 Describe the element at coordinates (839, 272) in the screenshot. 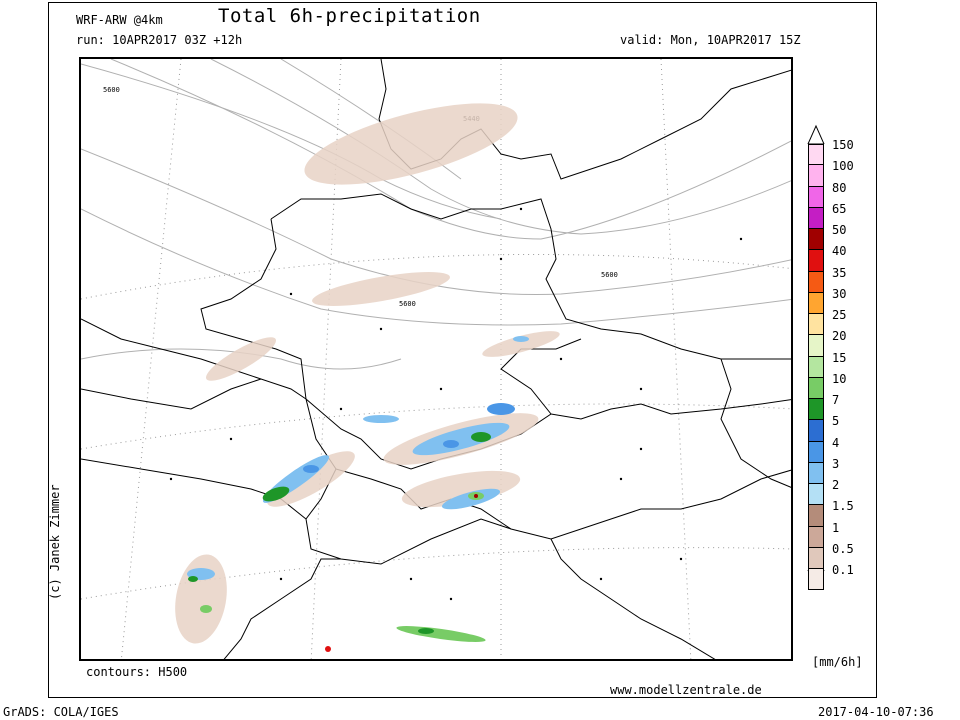

I see `colorbar-label: 35` at that location.